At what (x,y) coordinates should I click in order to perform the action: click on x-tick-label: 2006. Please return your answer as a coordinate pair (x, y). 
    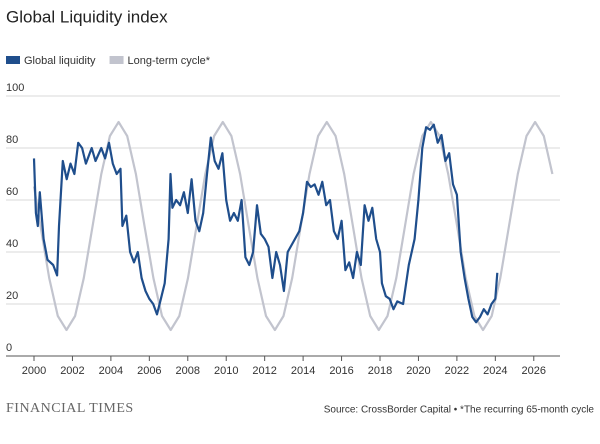
    Looking at the image, I should click on (149, 371).